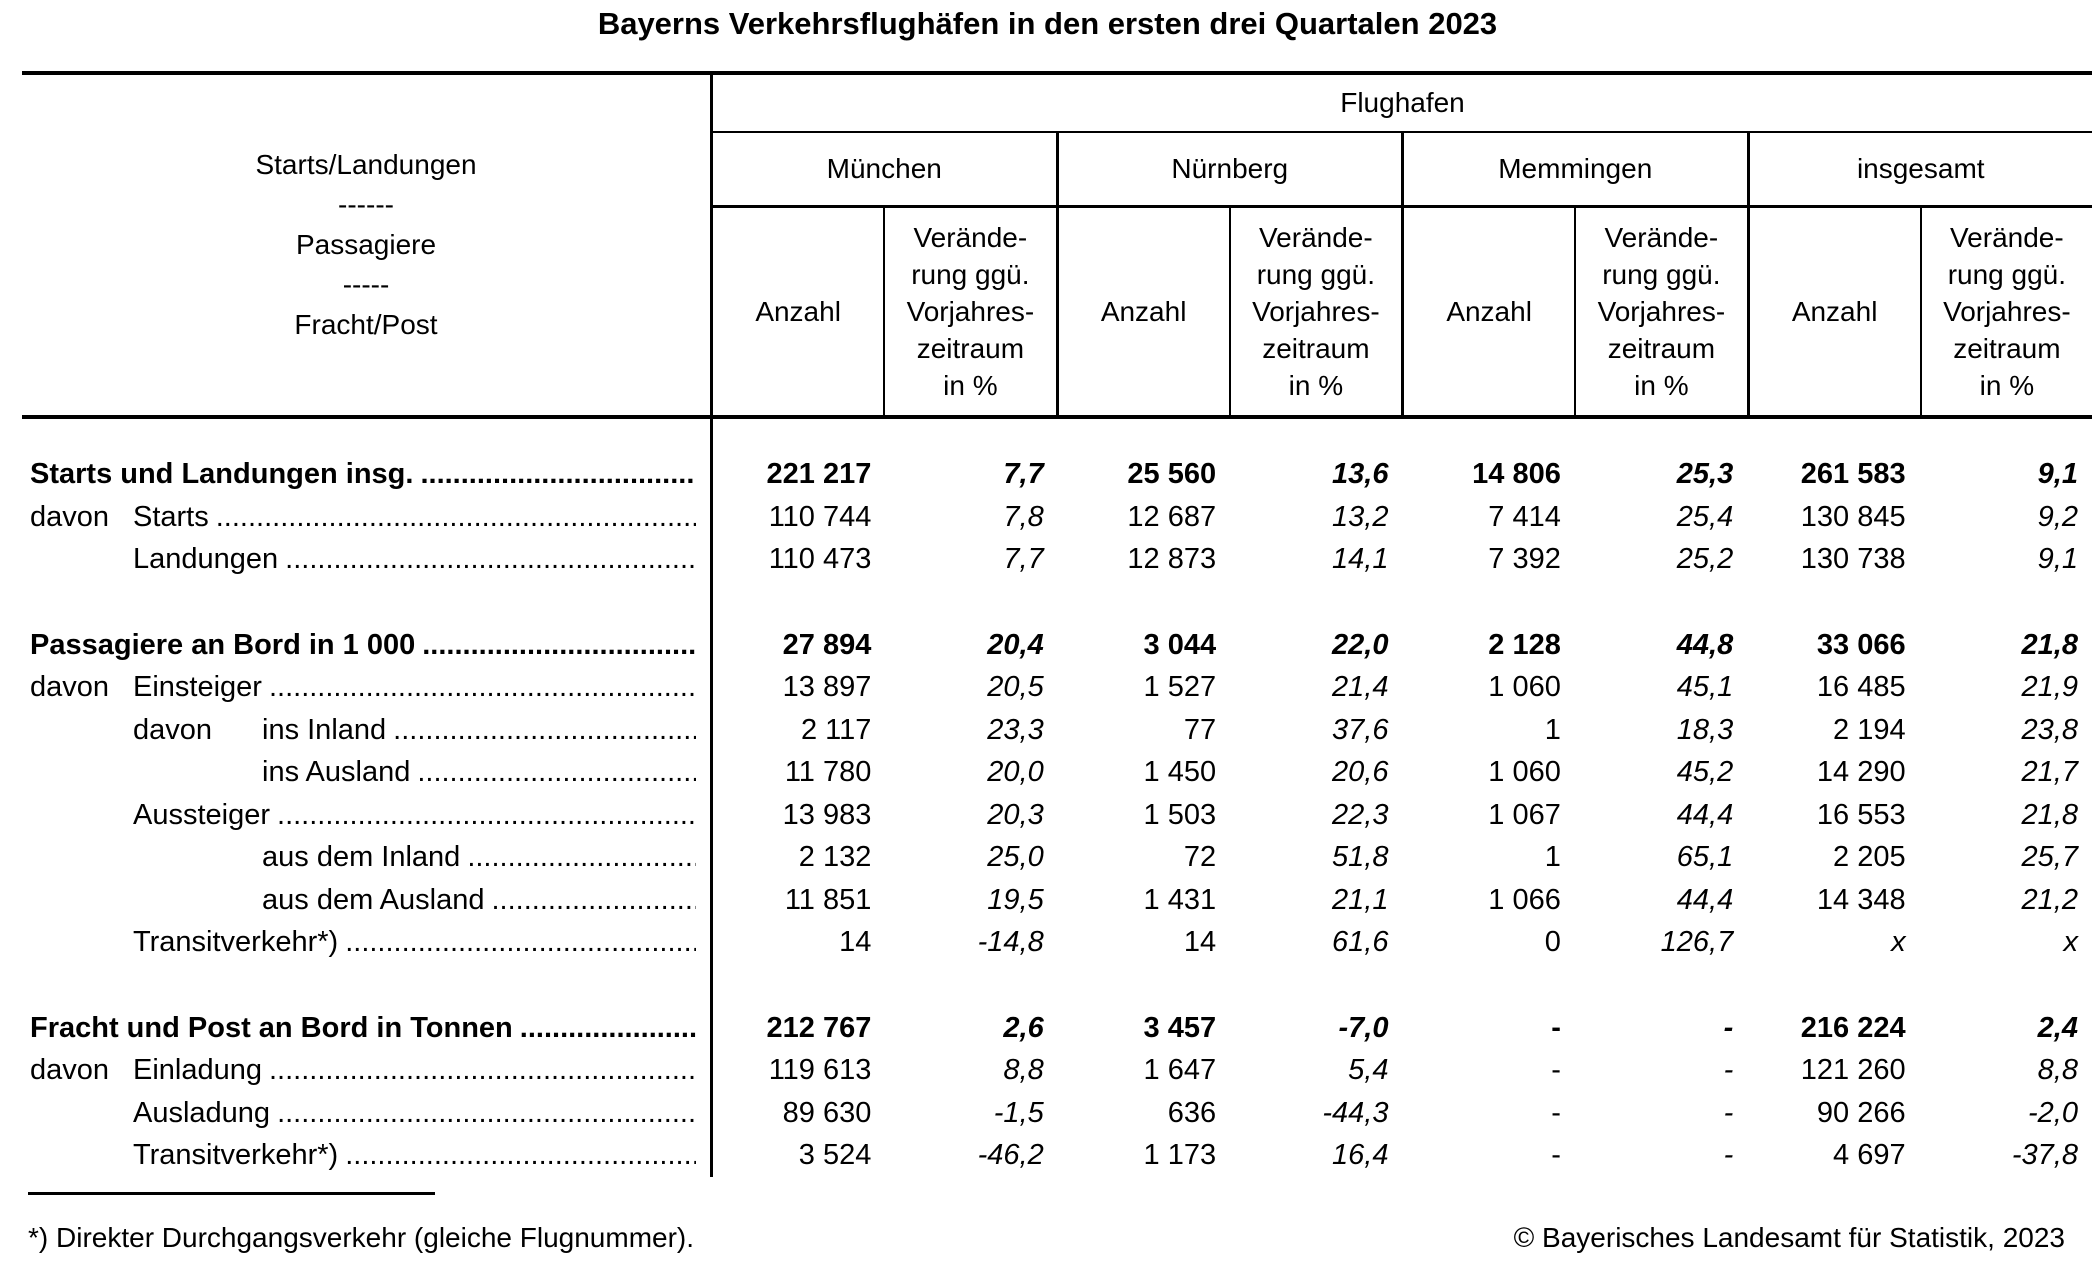  Describe the element at coordinates (1015, 814) in the screenshot. I see `value-change-pct: 20,3` at that location.